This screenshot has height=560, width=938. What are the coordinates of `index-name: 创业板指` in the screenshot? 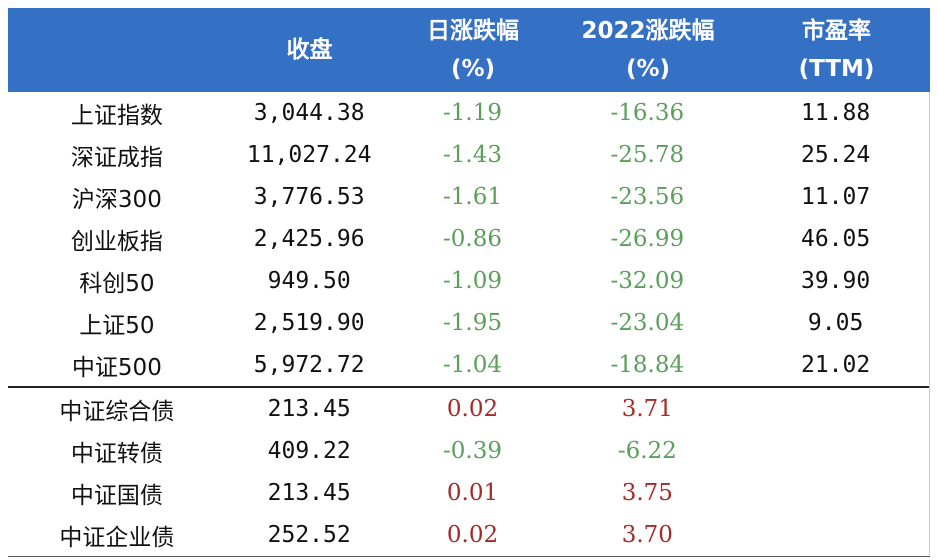 It's located at (116, 242).